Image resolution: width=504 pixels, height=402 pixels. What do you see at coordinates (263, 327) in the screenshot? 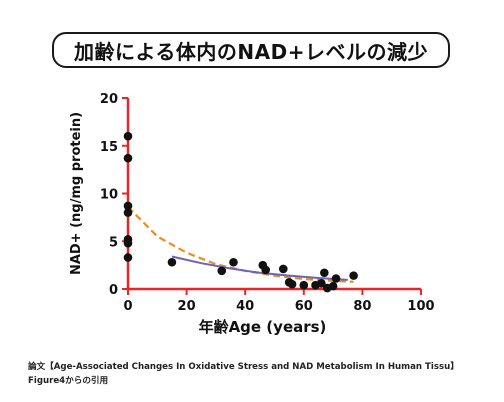
I see `x-axis-label: 年齢Age (years)` at bounding box center [263, 327].